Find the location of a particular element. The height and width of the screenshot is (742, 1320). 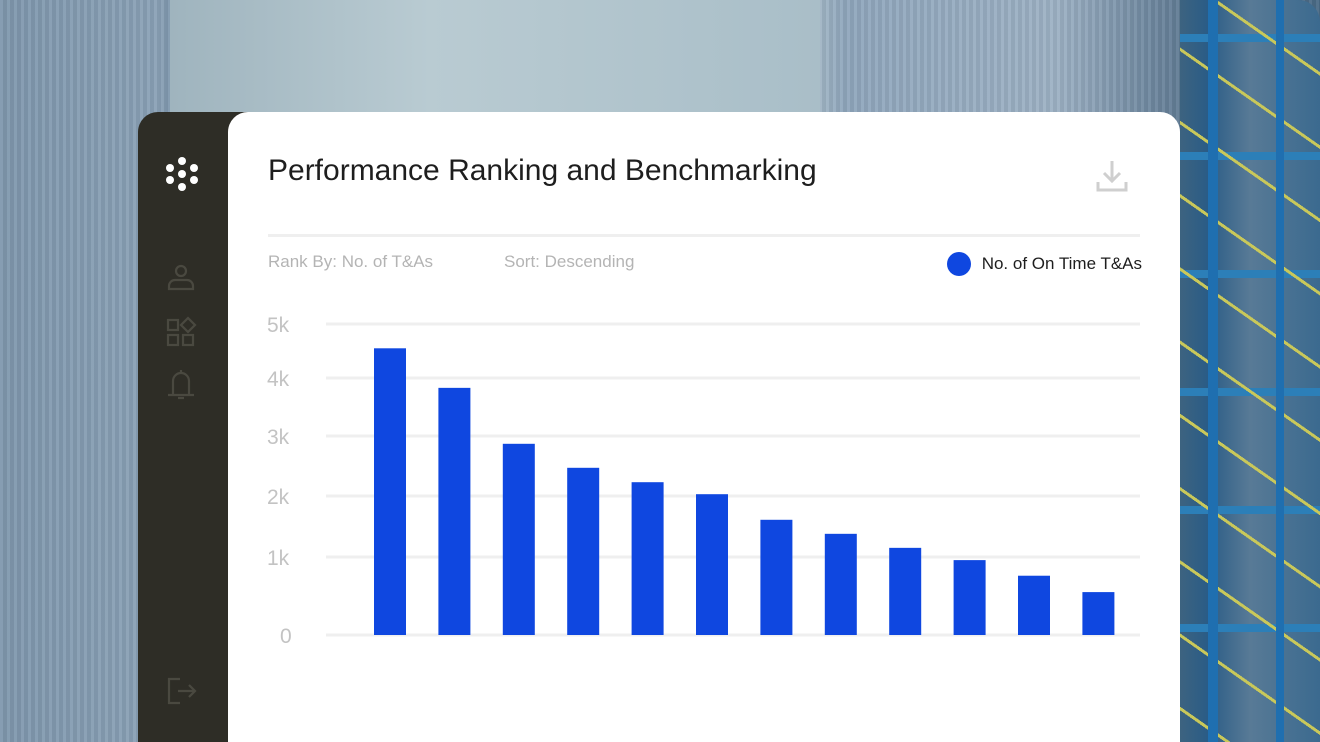

divider is located at coordinates (704, 235).